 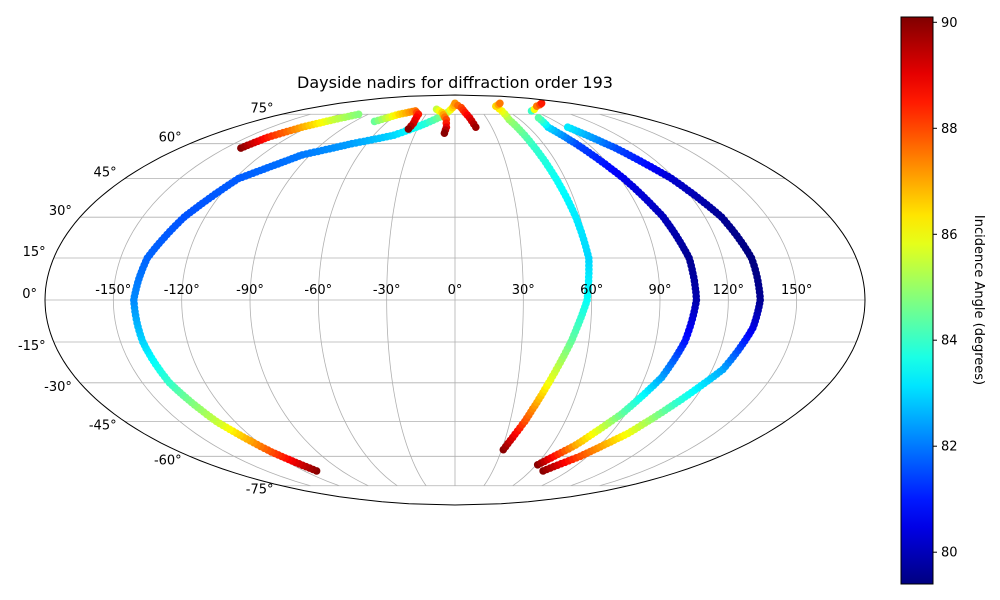 I want to click on lon-tick-label: 30°, so click(x=523, y=290).